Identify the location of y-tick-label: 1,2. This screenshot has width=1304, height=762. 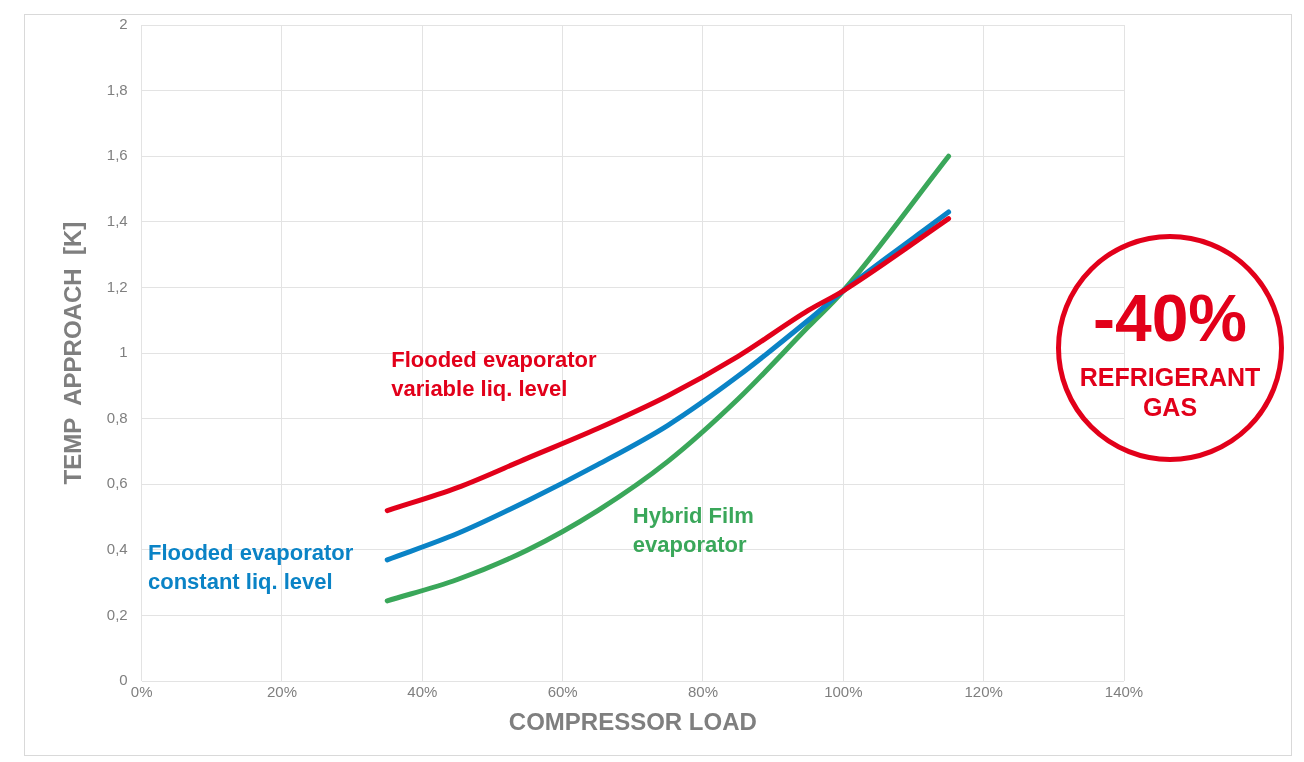
(117, 286).